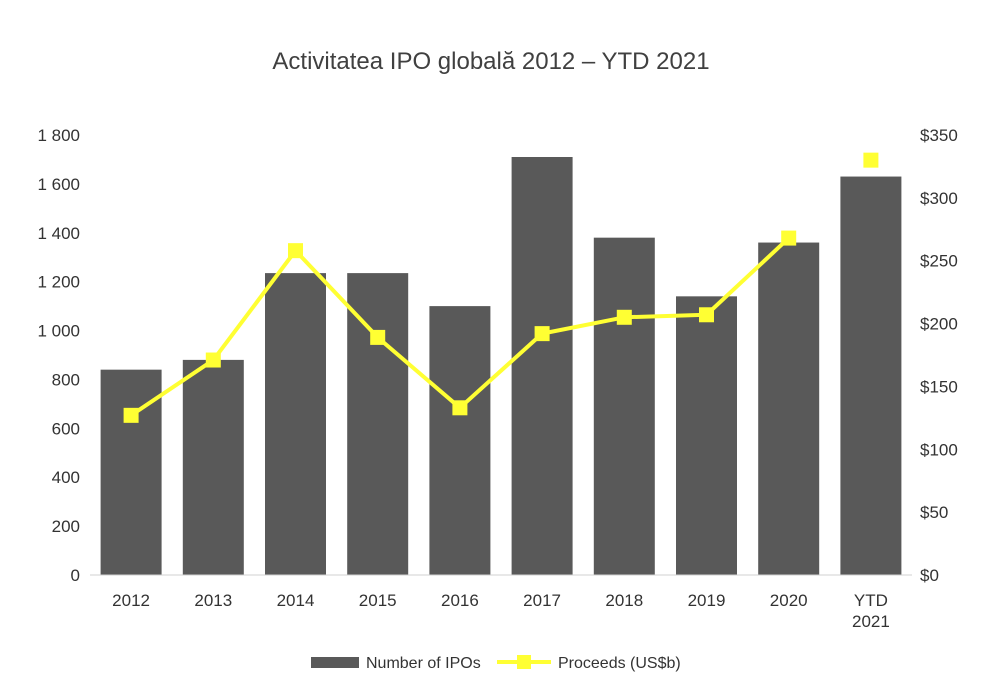 This screenshot has width=1000, height=687. What do you see at coordinates (75, 575) in the screenshot?
I see `y-left-tick-label: 0` at bounding box center [75, 575].